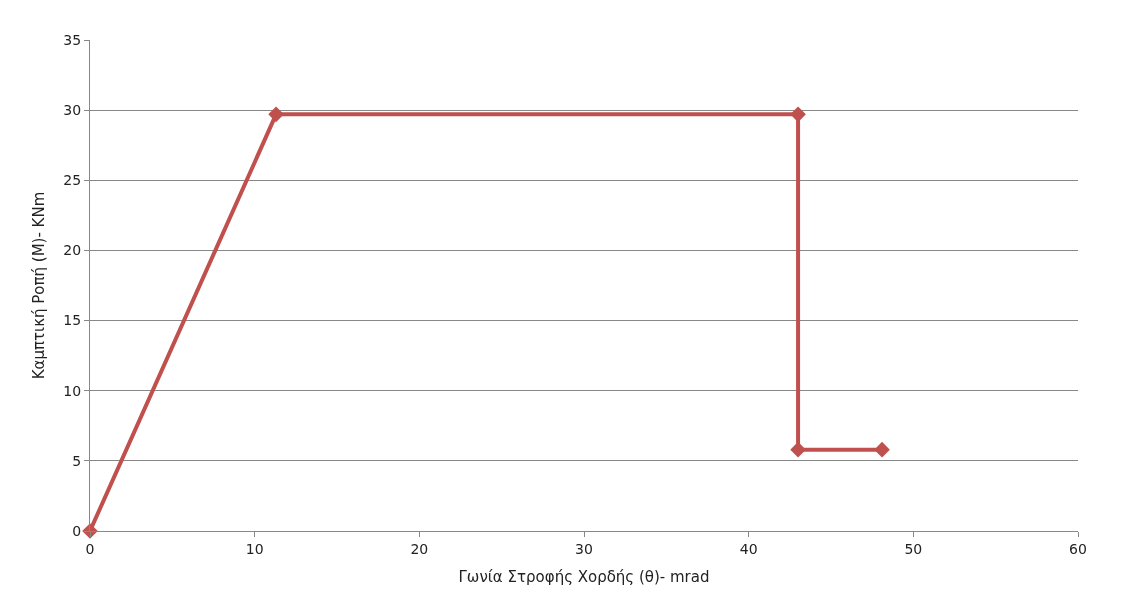 Image resolution: width=1148 pixels, height=606 pixels. Describe the element at coordinates (38, 285) in the screenshot. I see `y-axis-title: Καμπτική Ροπή (Μ)- KNm` at that location.